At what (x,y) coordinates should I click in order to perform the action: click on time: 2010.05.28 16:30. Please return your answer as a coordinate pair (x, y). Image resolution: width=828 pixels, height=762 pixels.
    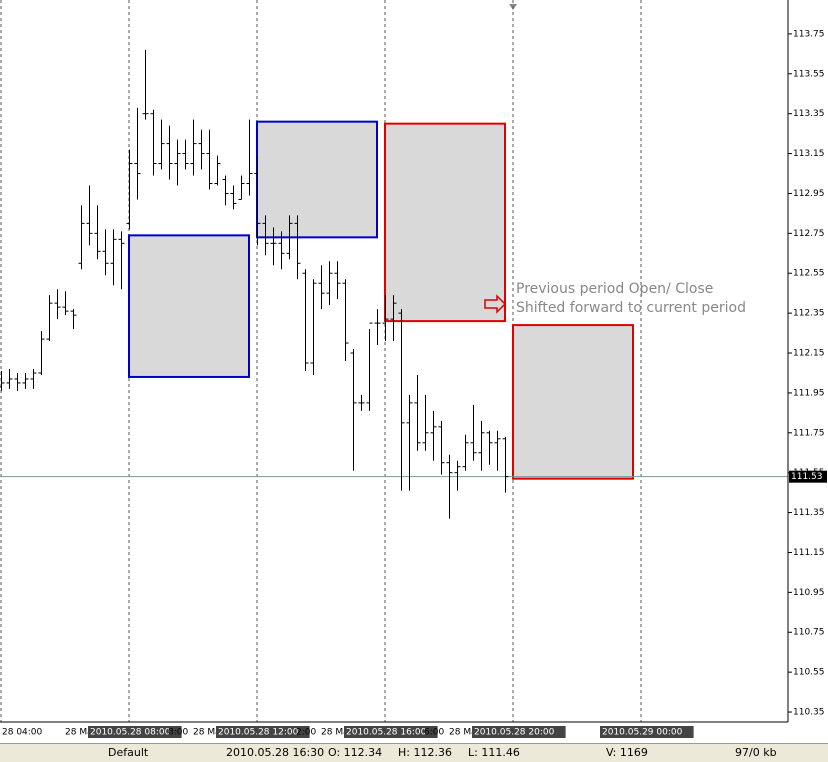
    Looking at the image, I should click on (275, 752).